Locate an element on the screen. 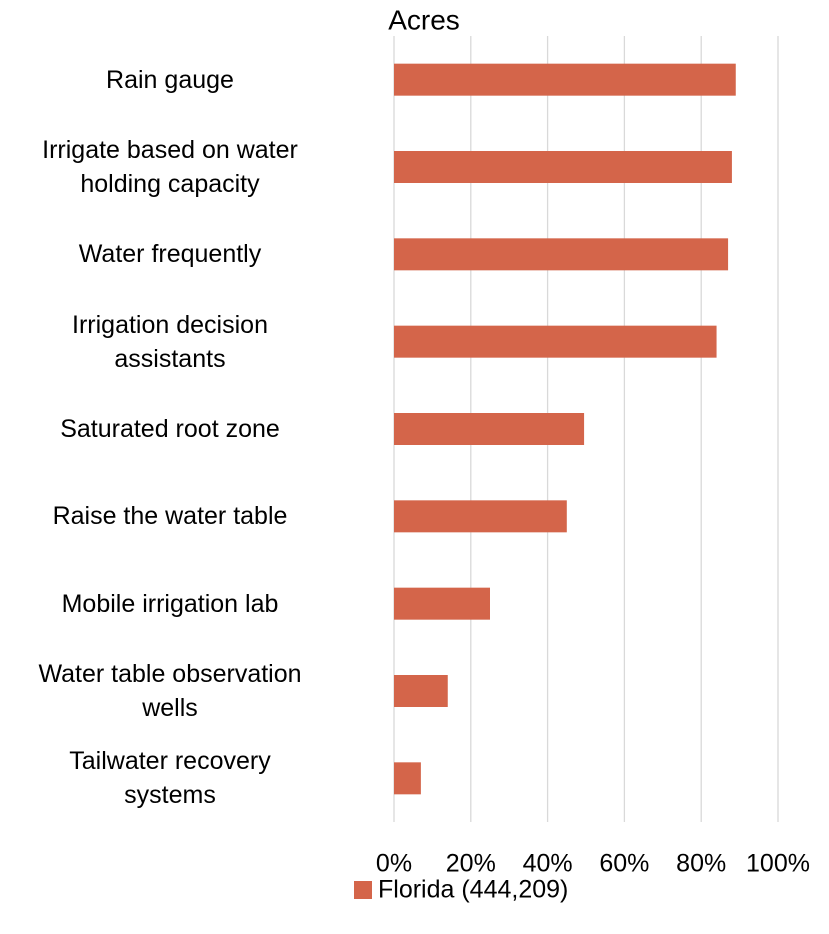 This screenshot has height=934, width=829. y-tick-label: Irrigation decision assistants is located at coordinates (170, 341).